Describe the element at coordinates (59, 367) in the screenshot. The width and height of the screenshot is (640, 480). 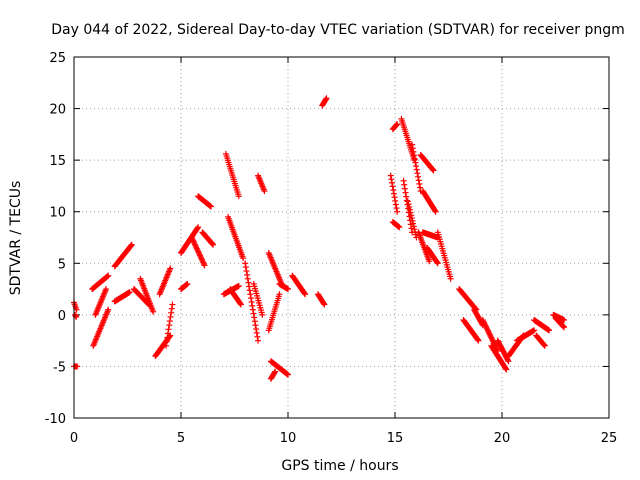
I see `y-tick-label: -5` at that location.